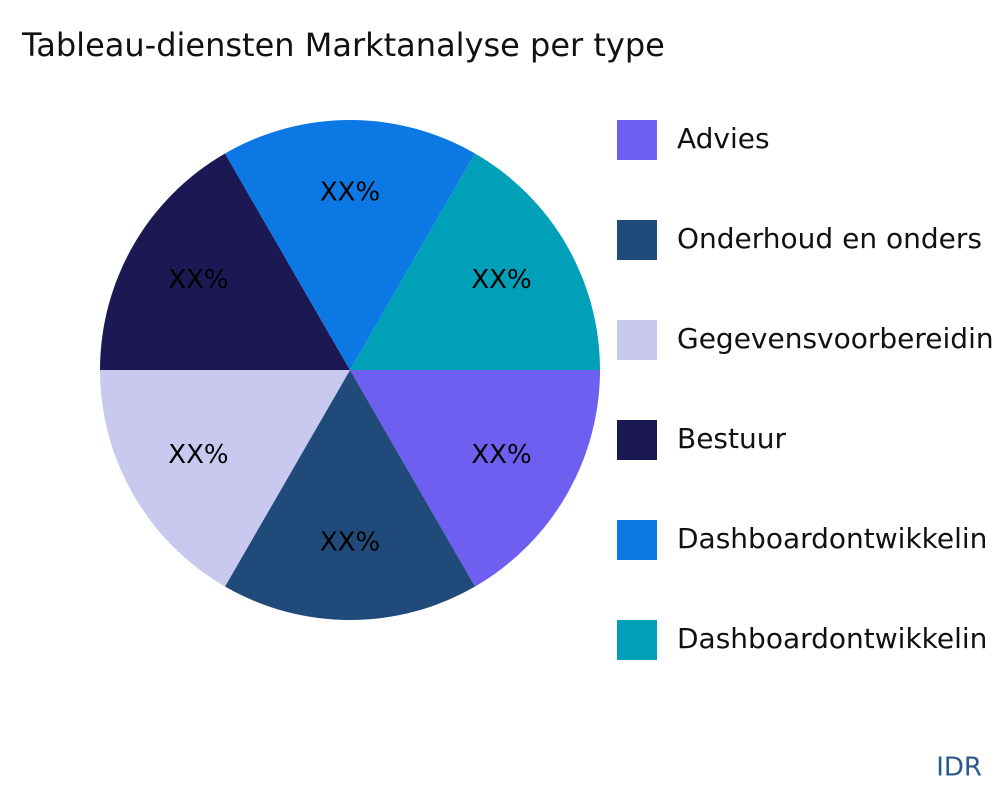 This screenshot has width=1000, height=800. Describe the element at coordinates (959, 768) in the screenshot. I see `source-label: IDR` at that location.